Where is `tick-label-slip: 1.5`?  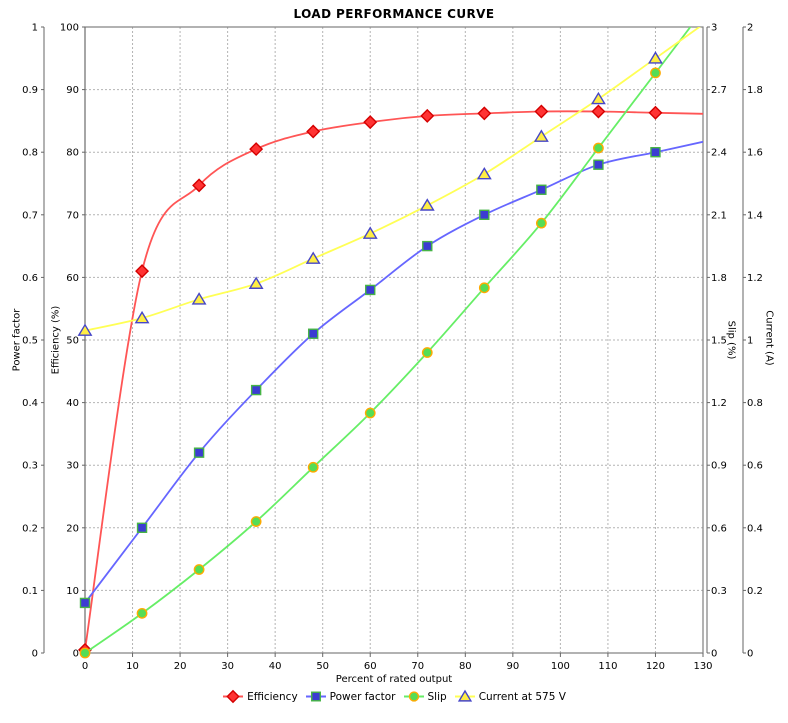
tick-label-slip: 1.5 is located at coordinates (719, 341).